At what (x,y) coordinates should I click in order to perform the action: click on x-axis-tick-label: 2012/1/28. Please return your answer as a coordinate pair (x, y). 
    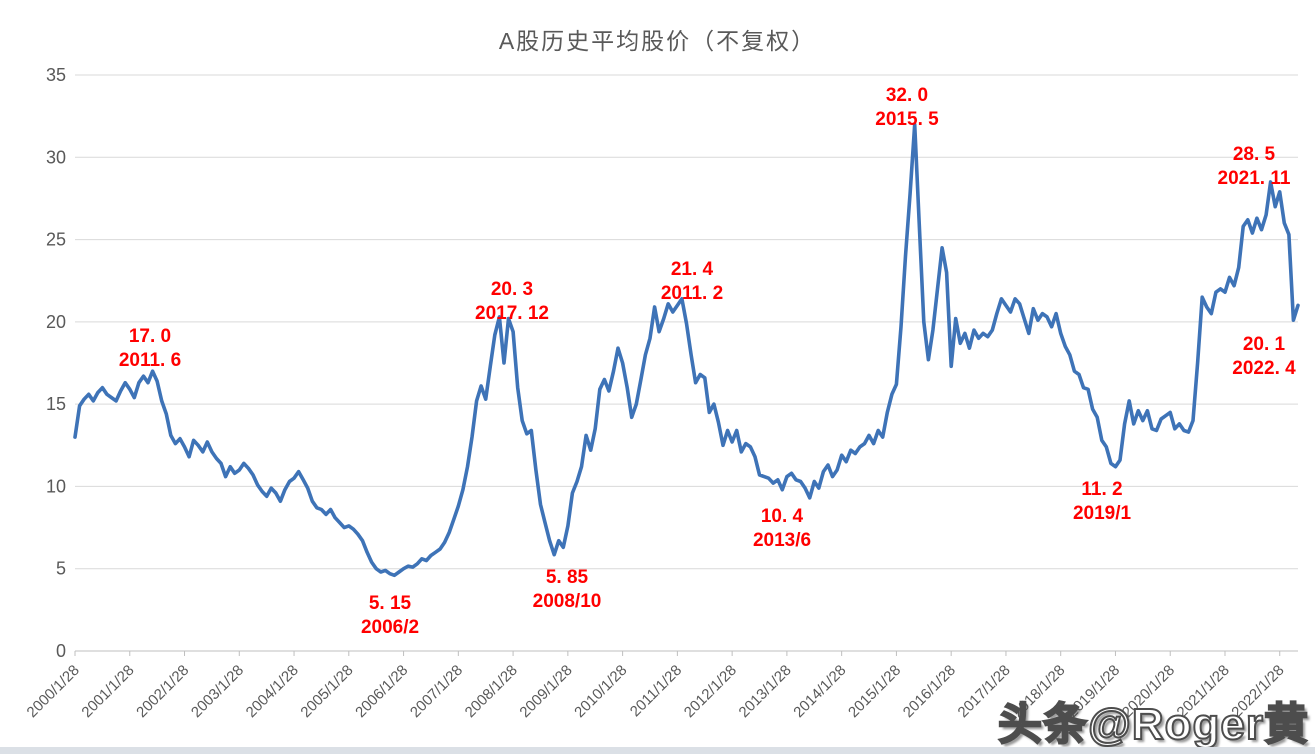
    Looking at the image, I should click on (710, 691).